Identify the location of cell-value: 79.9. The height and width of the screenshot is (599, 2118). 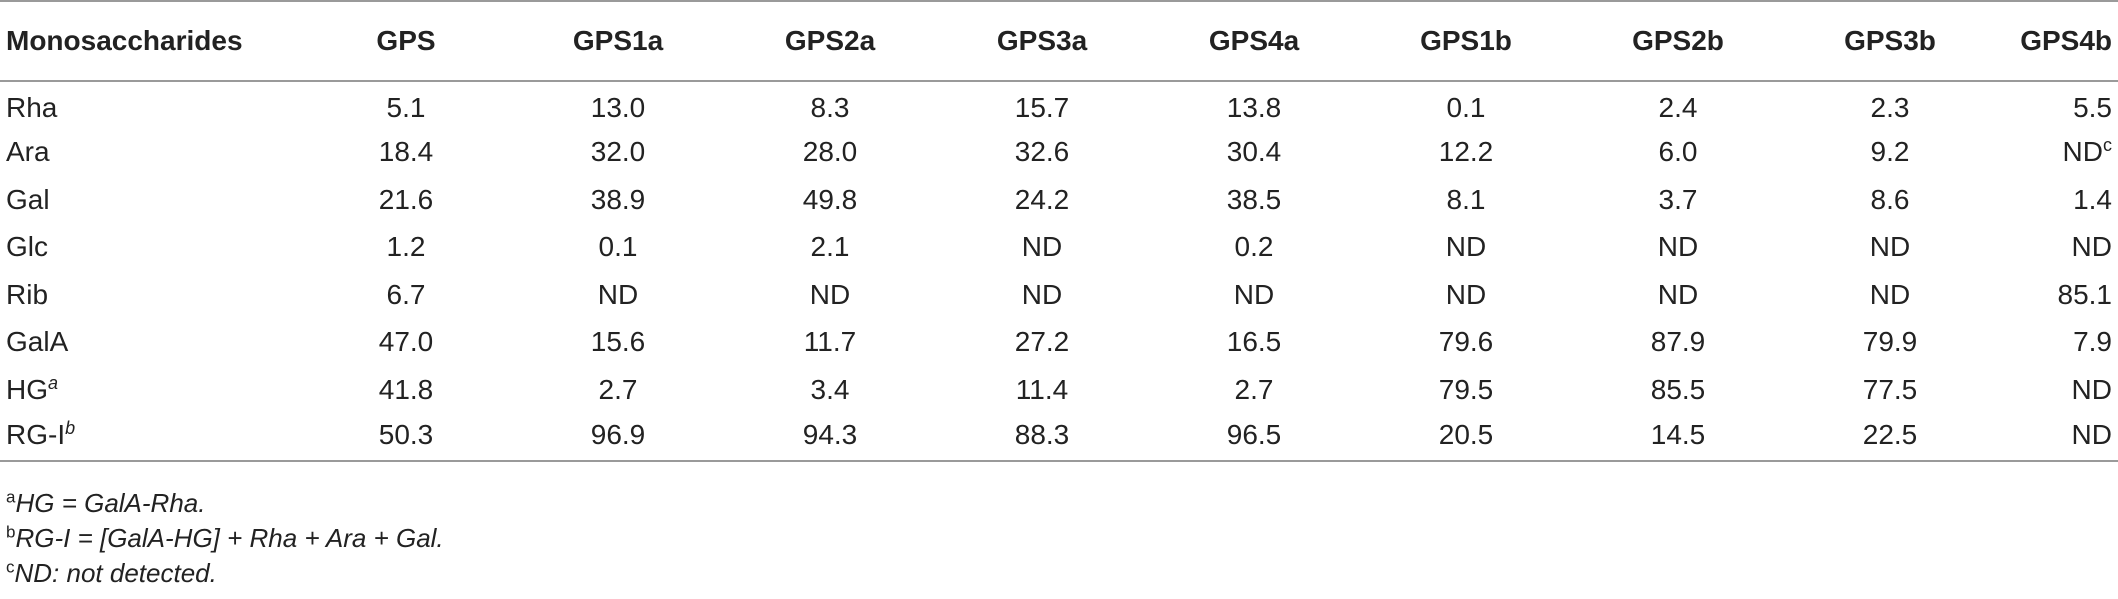
(1890, 342).